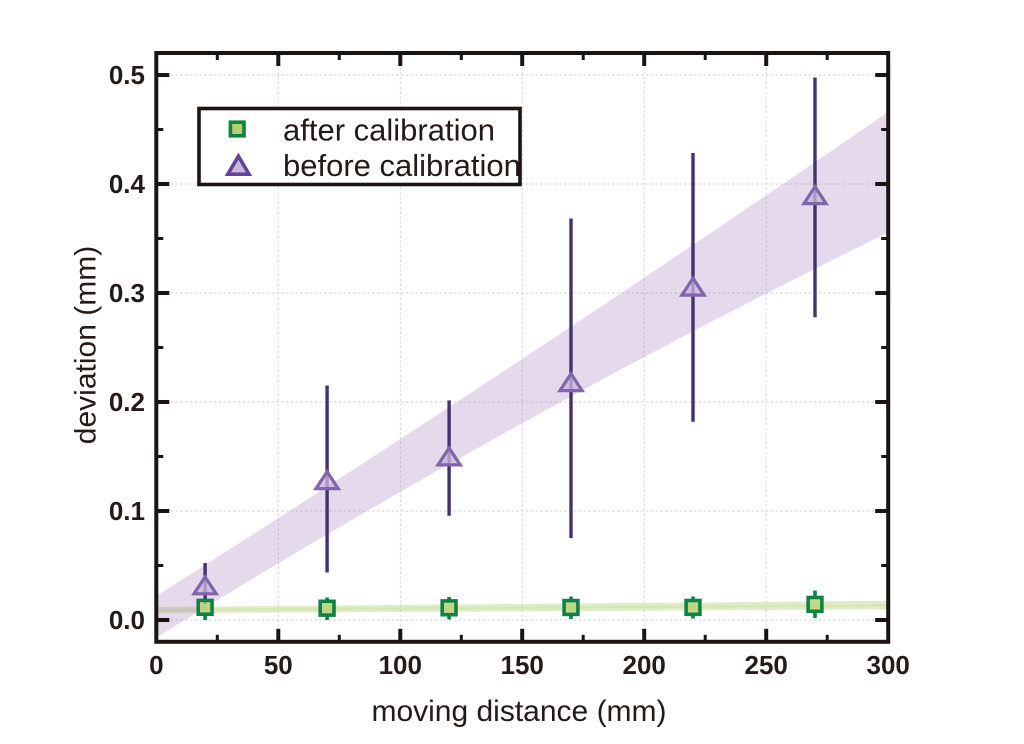  What do you see at coordinates (402, 165) in the screenshot?
I see `svg-text: before calibration` at bounding box center [402, 165].